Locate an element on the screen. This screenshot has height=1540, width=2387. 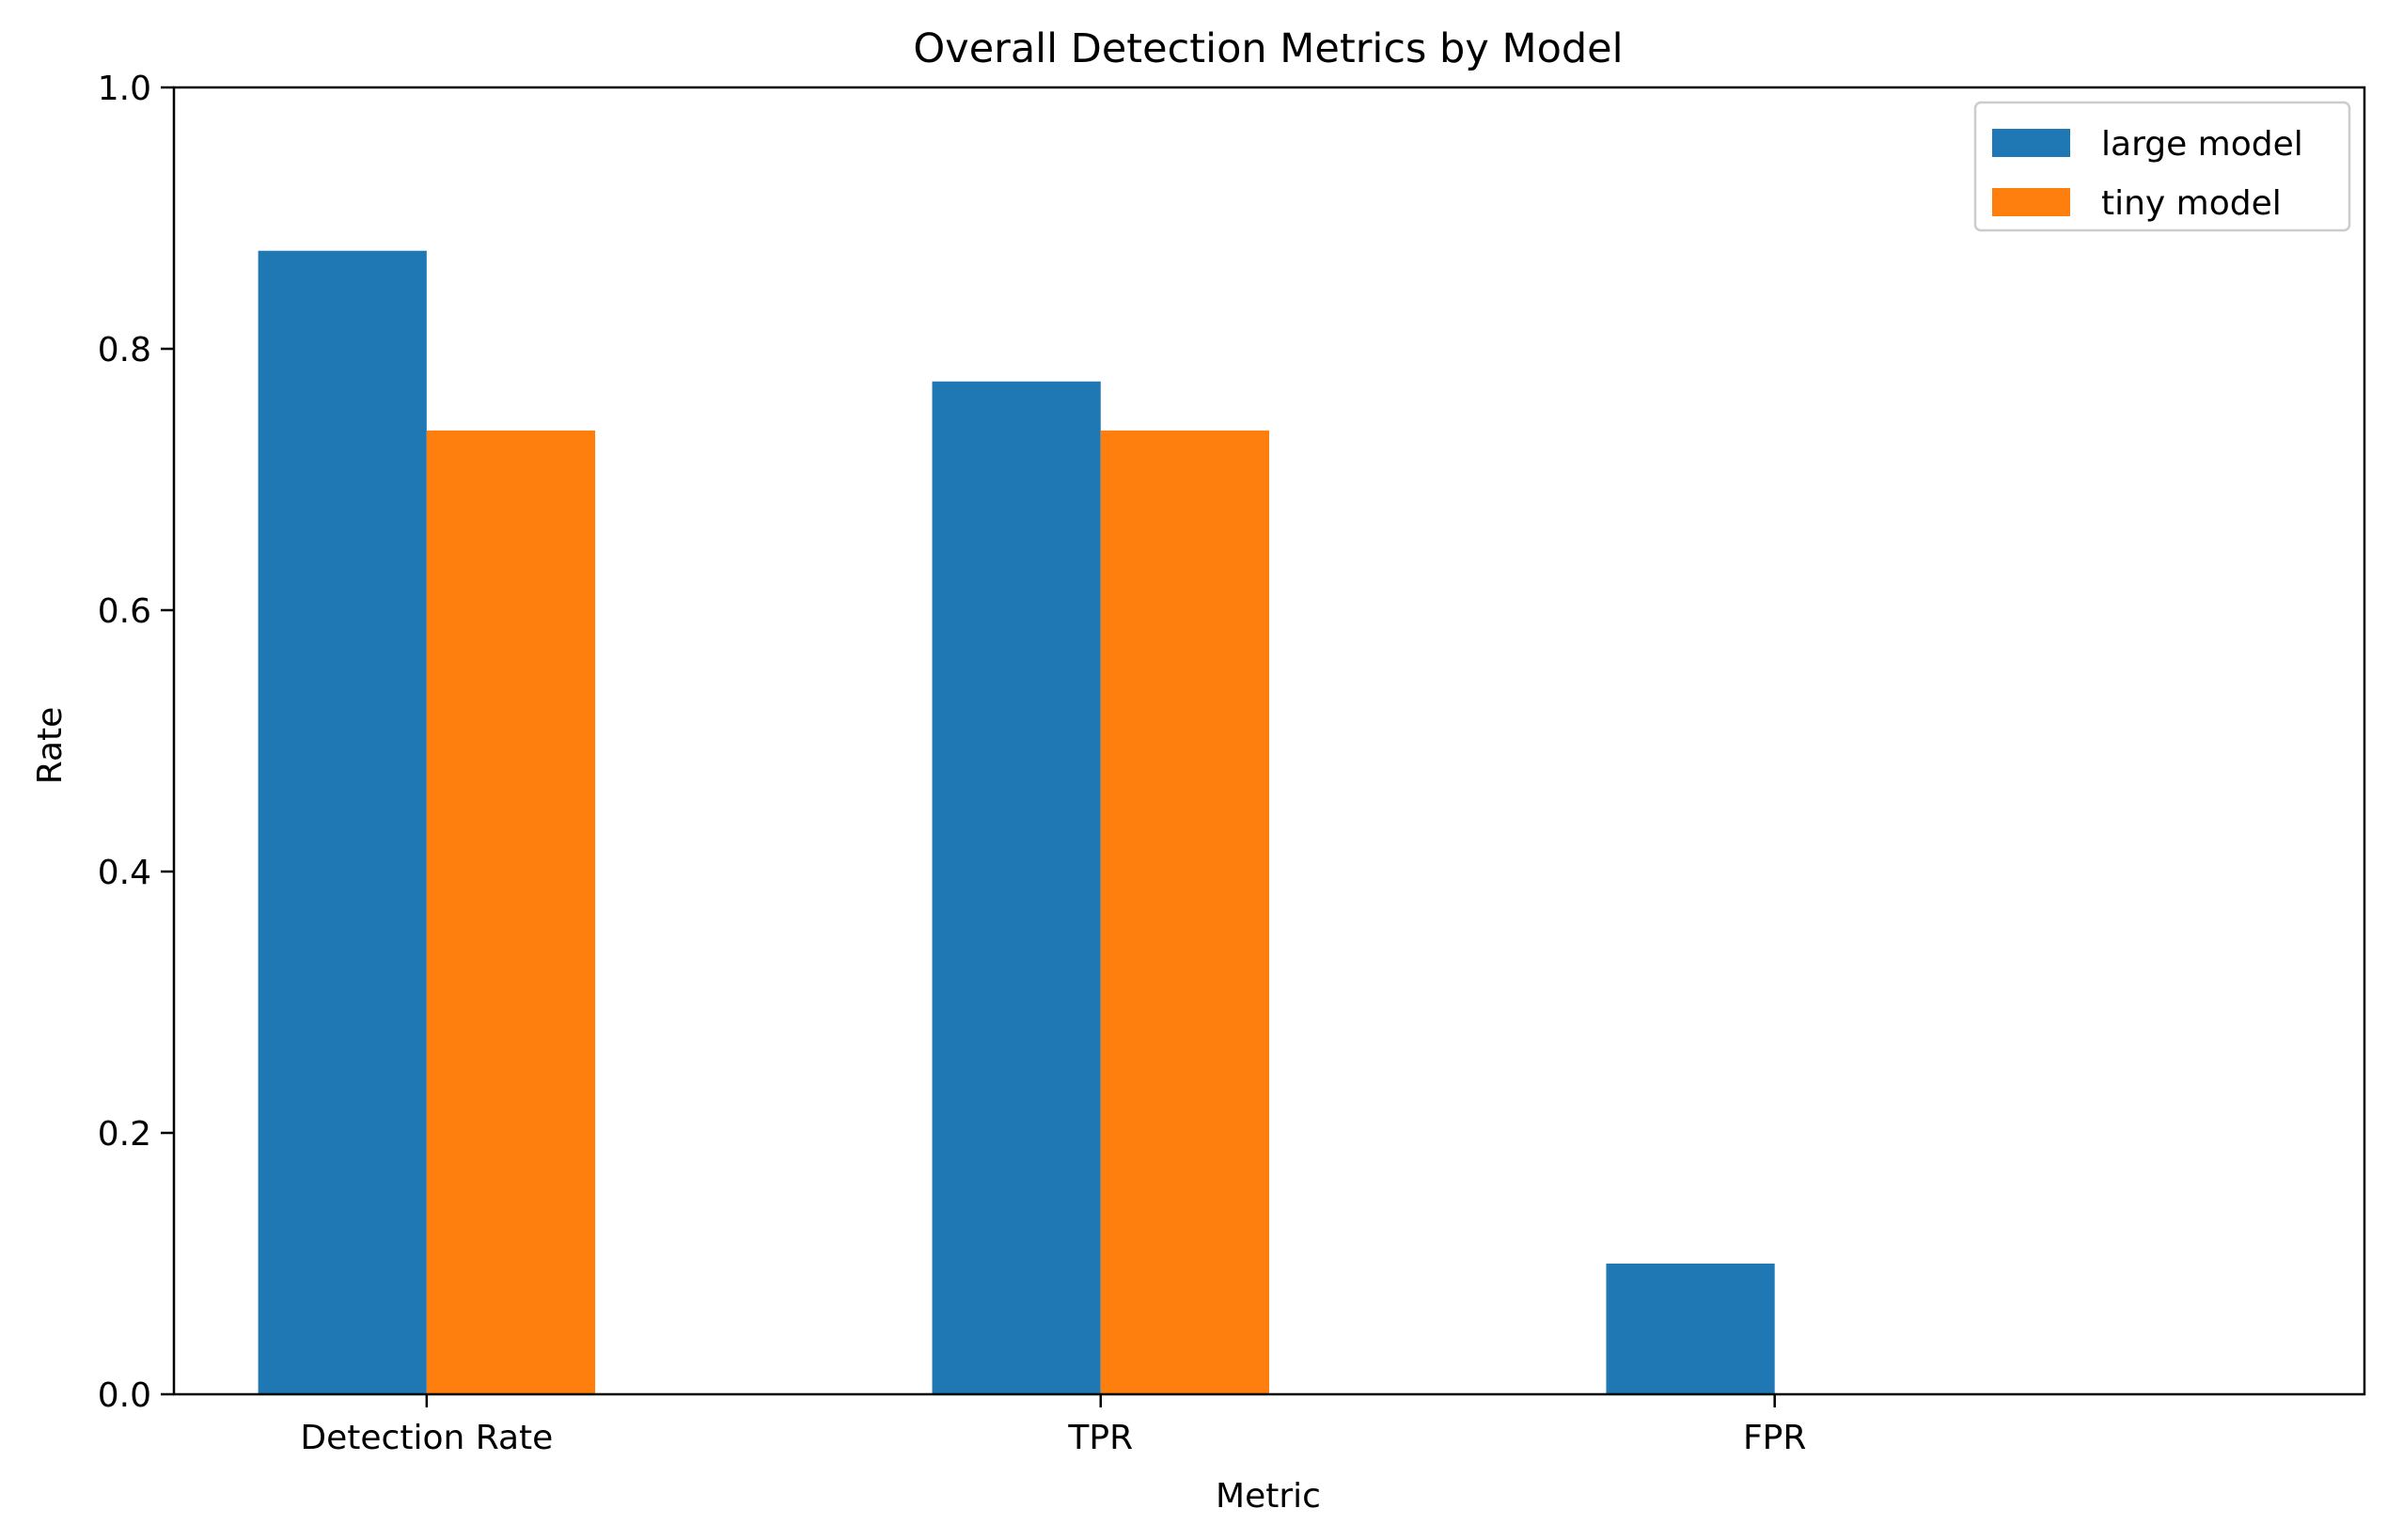
legend-swatch-tiny-model is located at coordinates (2031, 202).